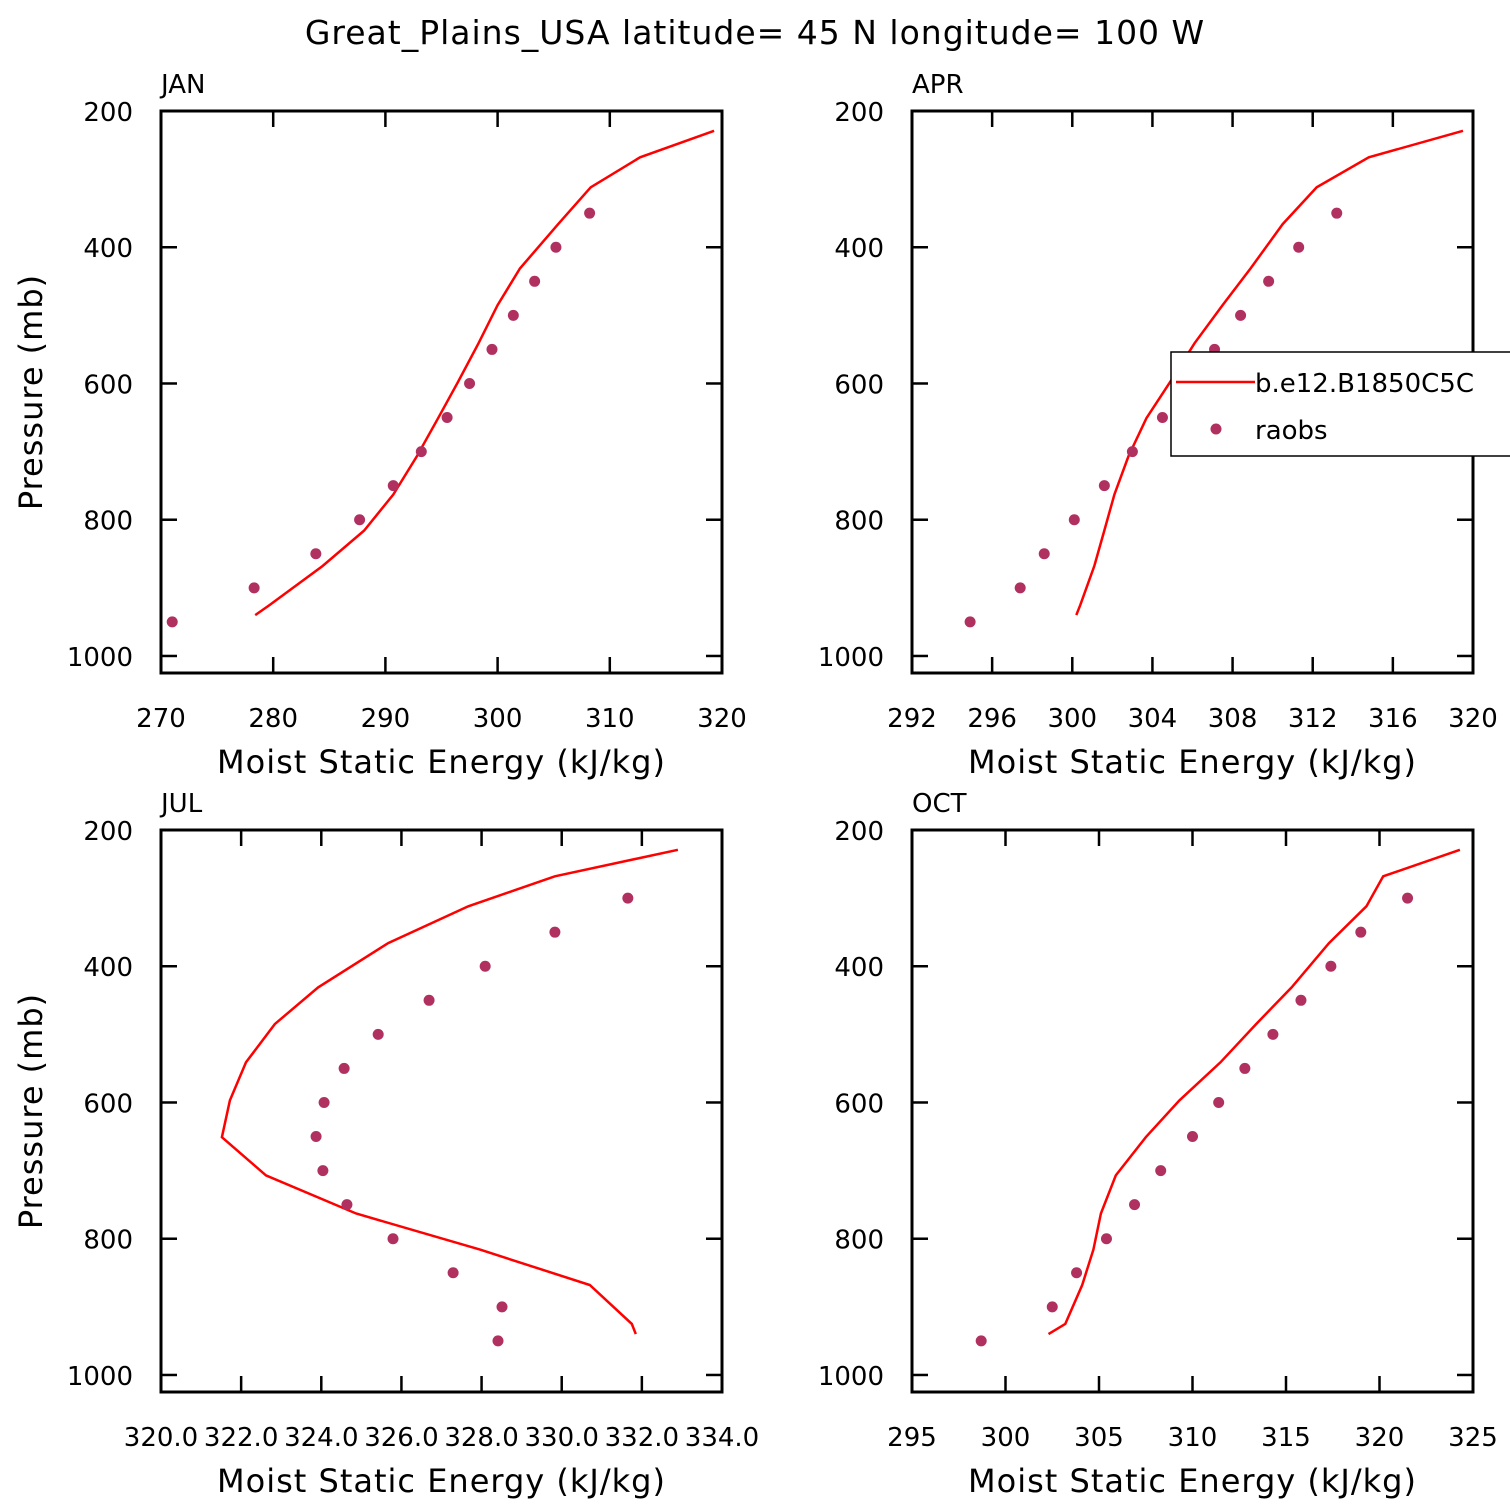  What do you see at coordinates (1153, 719) in the screenshot?
I see `x-tick-label: 304` at bounding box center [1153, 719].